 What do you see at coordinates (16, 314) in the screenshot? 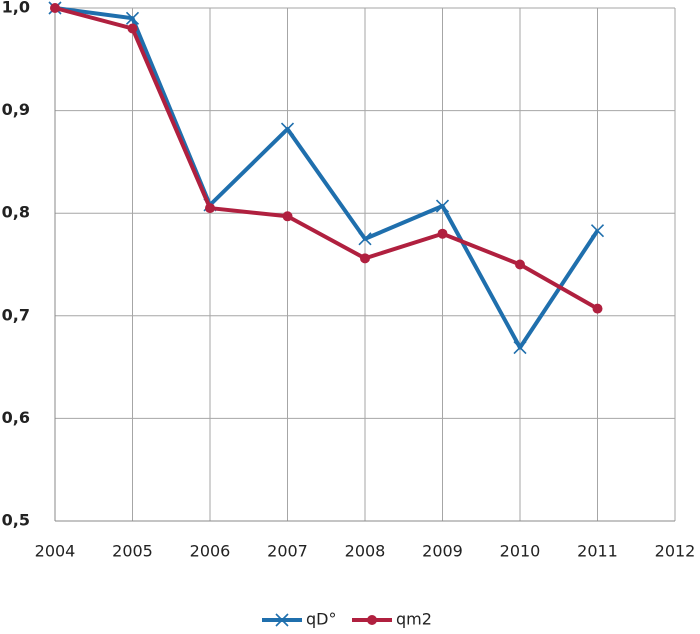
I see `y-tick-label: 0,7` at bounding box center [16, 314].